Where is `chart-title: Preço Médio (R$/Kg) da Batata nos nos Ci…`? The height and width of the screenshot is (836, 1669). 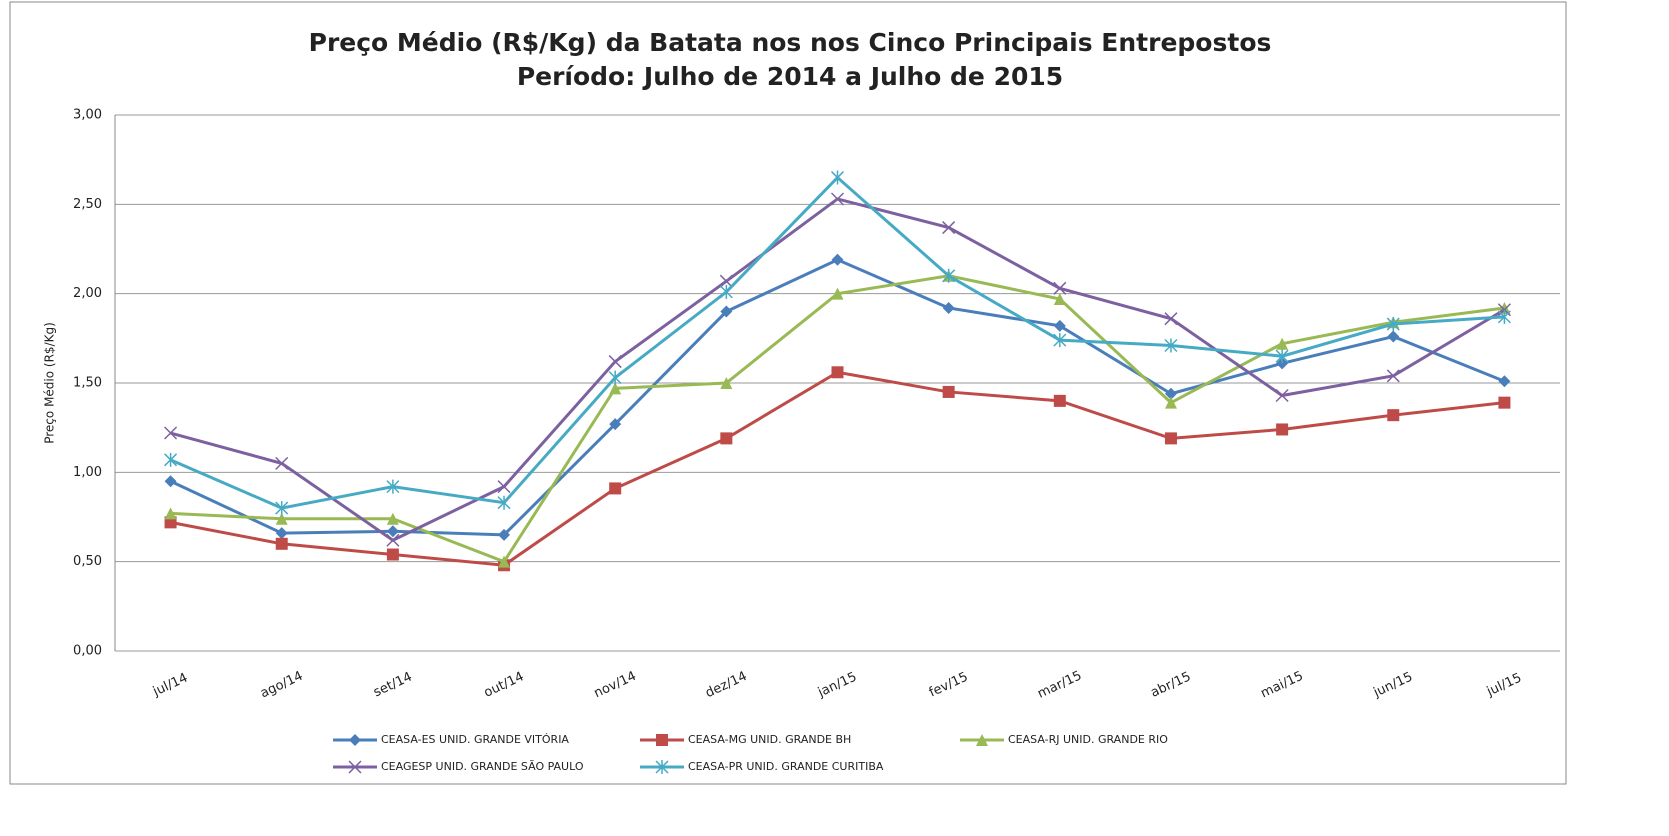 chart-title: Preço Médio (R$/Kg) da Batata nos nos Ci… is located at coordinates (790, 42).